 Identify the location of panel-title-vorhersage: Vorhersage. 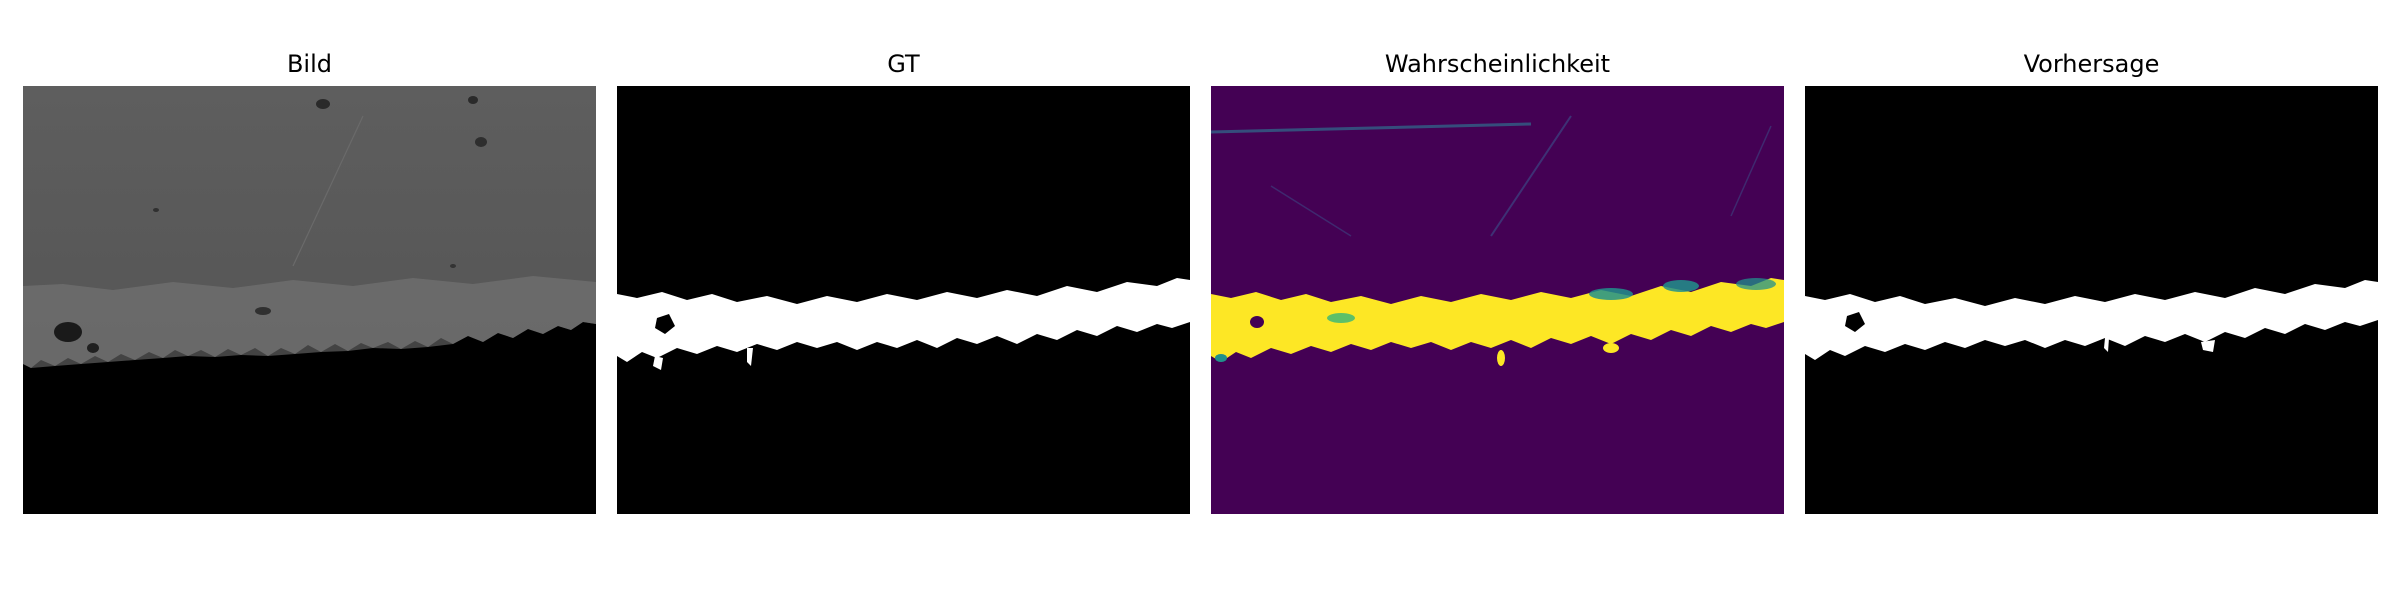
(2091, 64).